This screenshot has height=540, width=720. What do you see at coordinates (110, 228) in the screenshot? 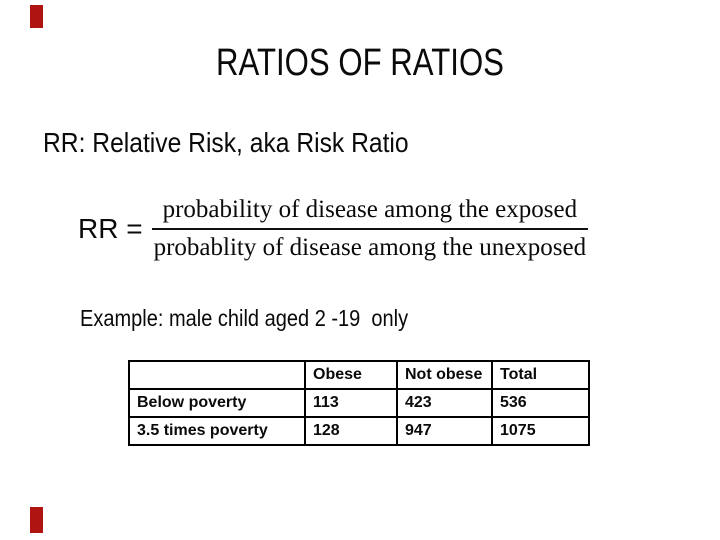
I see `formula-lhs: RR =` at bounding box center [110, 228].